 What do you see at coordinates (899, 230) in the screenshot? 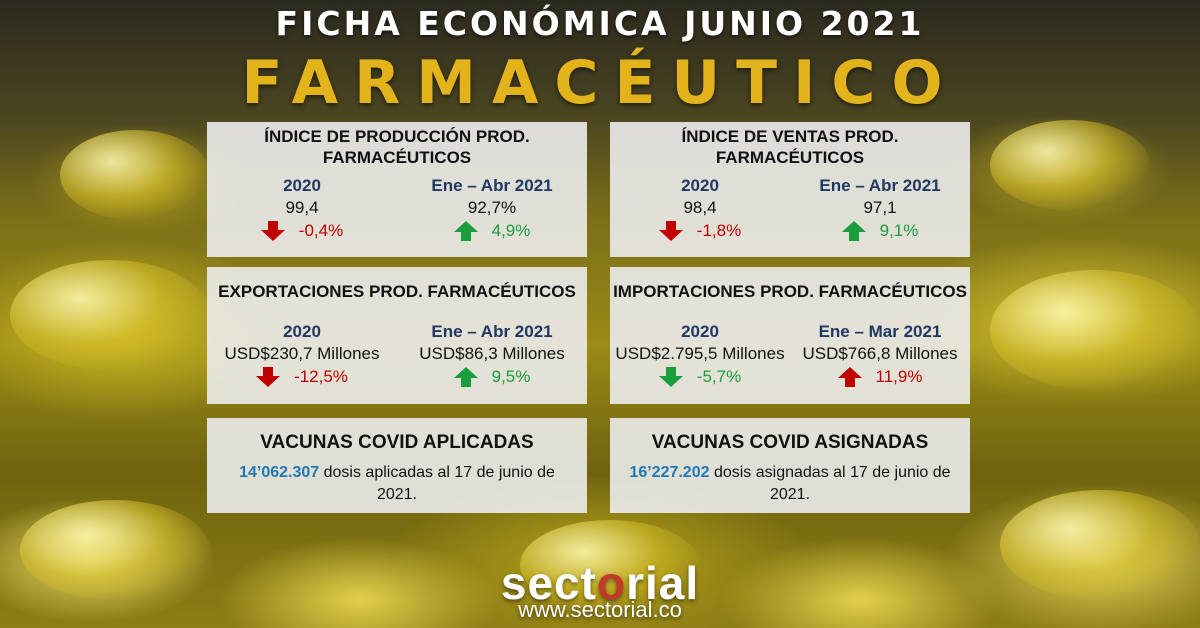
I see `change-value: 9,1%` at bounding box center [899, 230].